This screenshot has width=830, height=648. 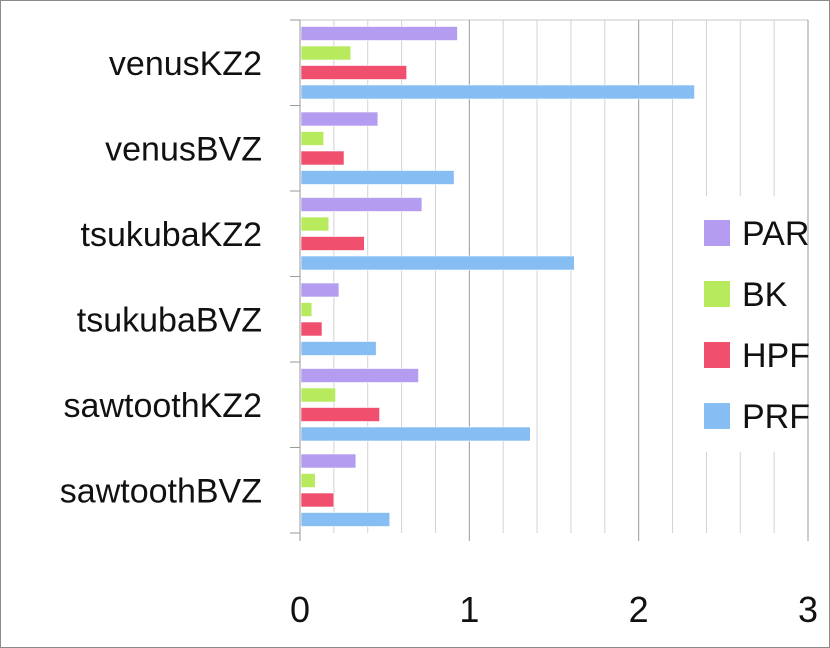 What do you see at coordinates (161, 491) in the screenshot?
I see `category-label: sawtoothBVZ` at bounding box center [161, 491].